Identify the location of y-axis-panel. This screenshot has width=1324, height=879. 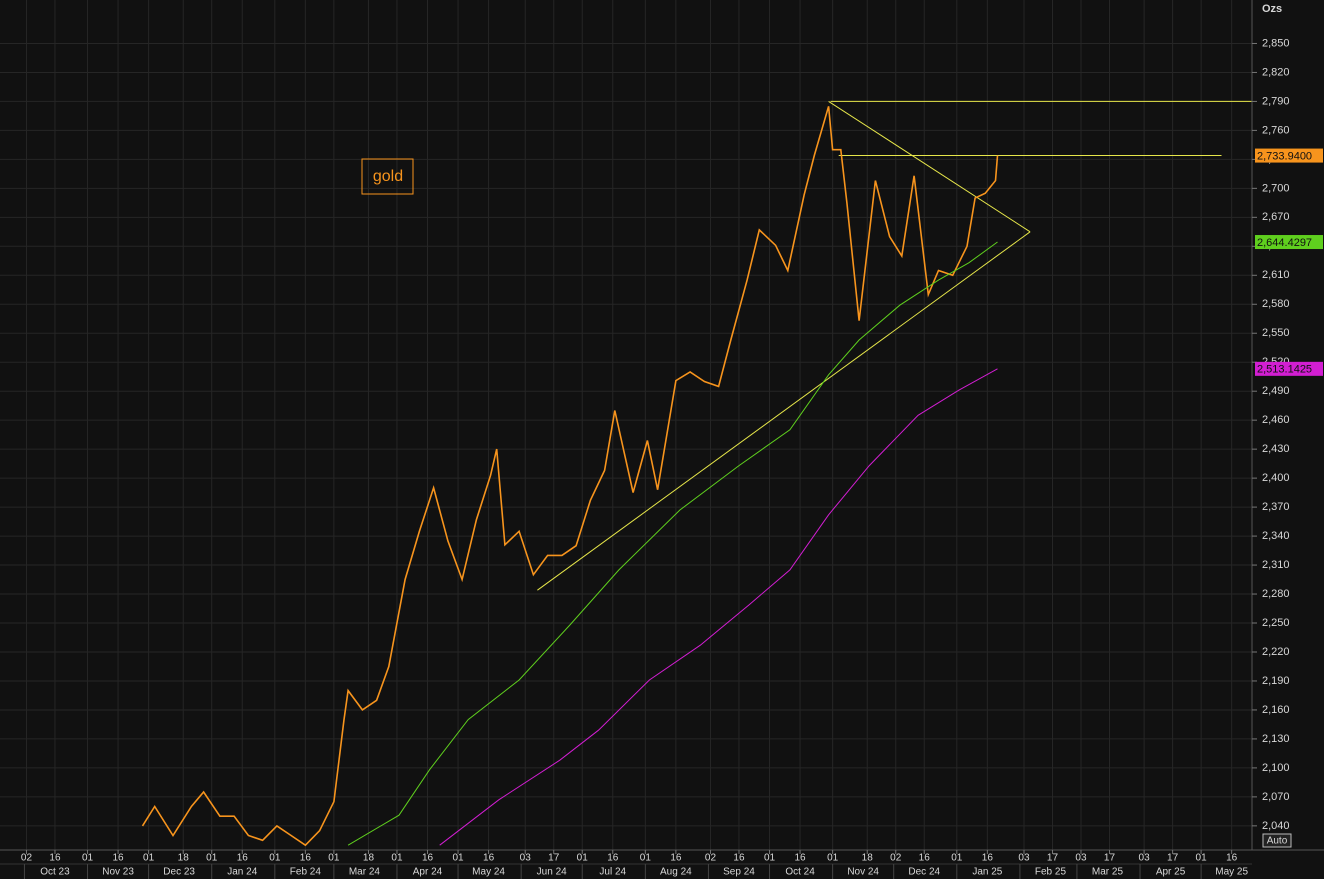
(1288, 425).